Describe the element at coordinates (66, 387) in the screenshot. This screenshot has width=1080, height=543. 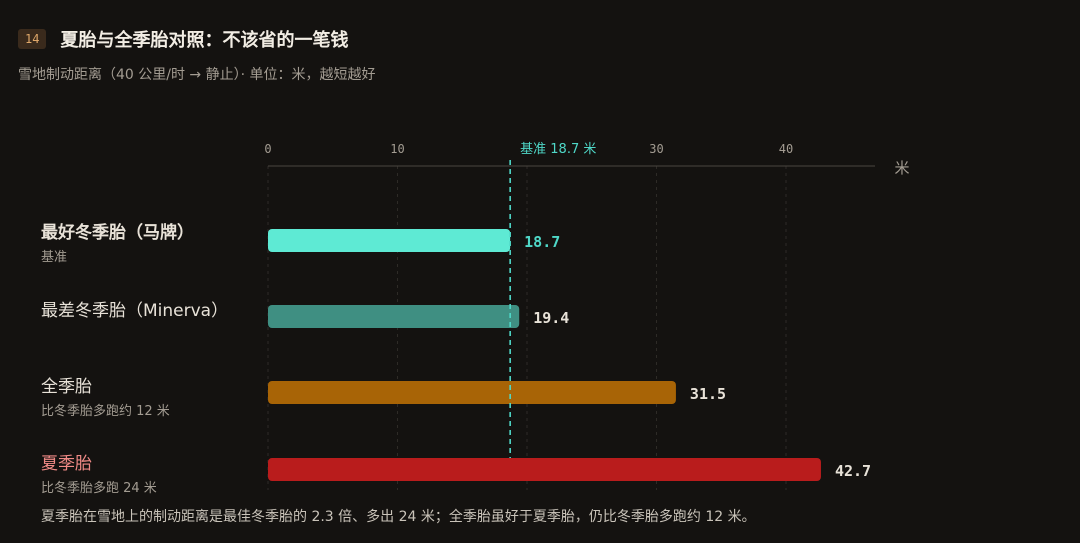
I see `row-name: 全季胎` at that location.